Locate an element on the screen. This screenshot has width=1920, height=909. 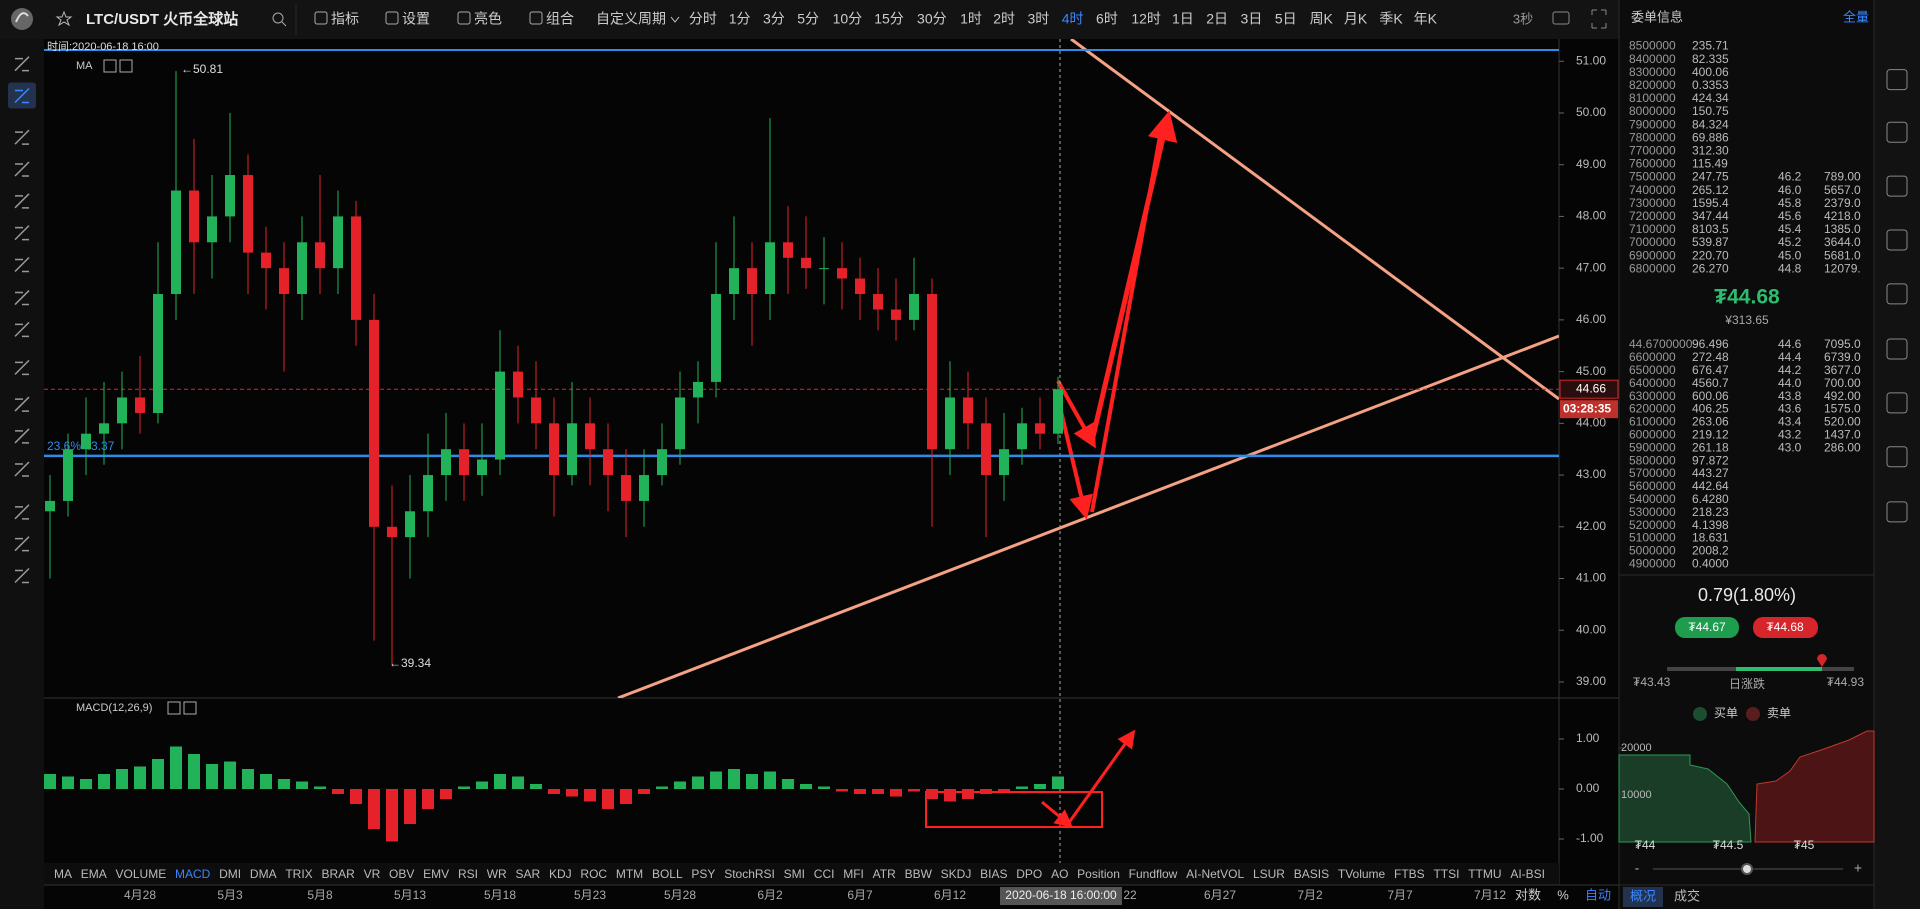
indicator-tab: MFI is located at coordinates (853, 874).